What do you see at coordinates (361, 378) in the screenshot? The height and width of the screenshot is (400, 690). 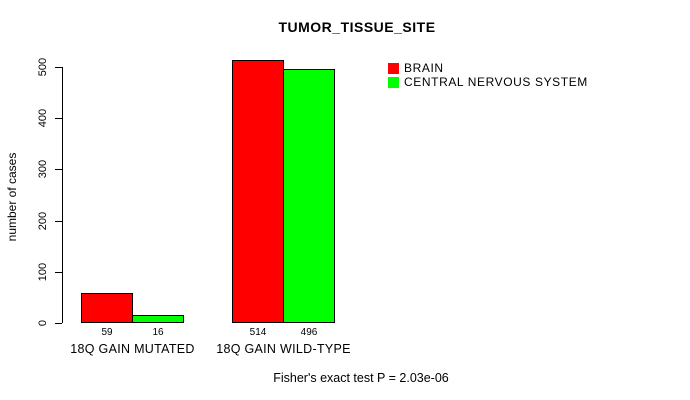 I see `annotation-text: Fisher's exact test P = 2.03e-06` at bounding box center [361, 378].